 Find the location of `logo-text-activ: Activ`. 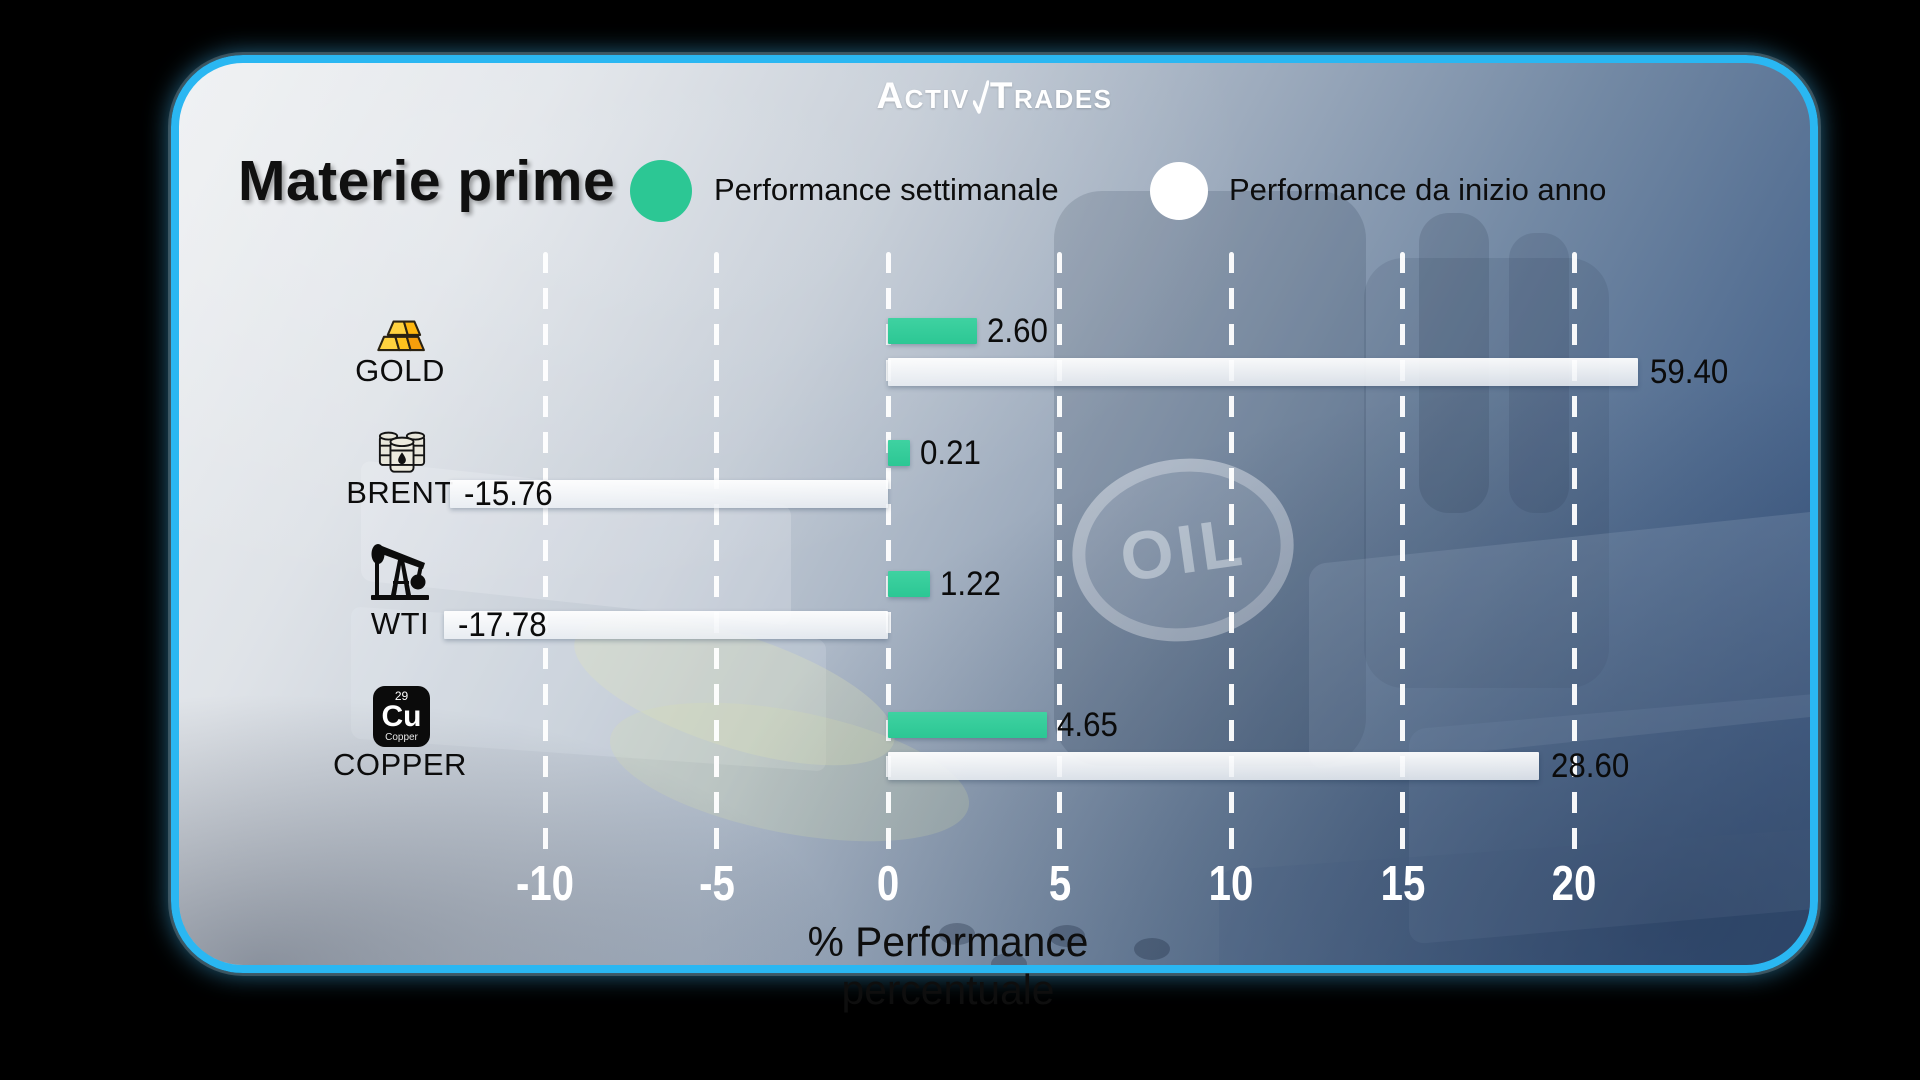

logo-text-activ: Activ is located at coordinates (923, 95).